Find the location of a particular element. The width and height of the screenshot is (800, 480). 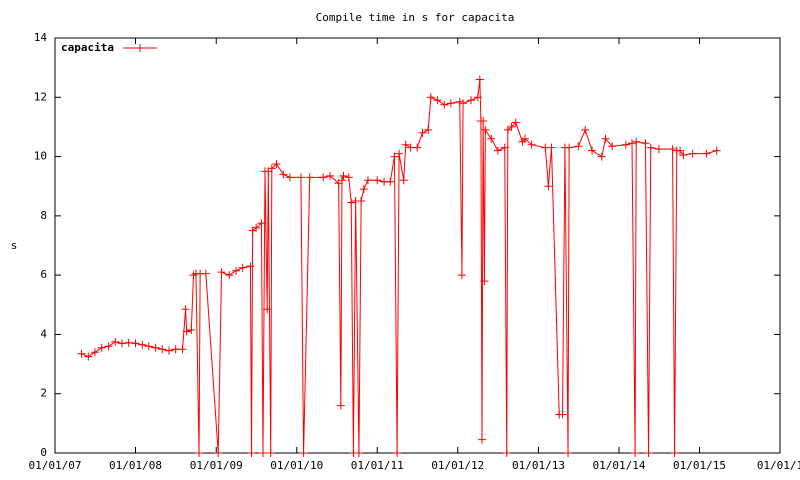

y-tick-label: 6 is located at coordinates (43, 274).